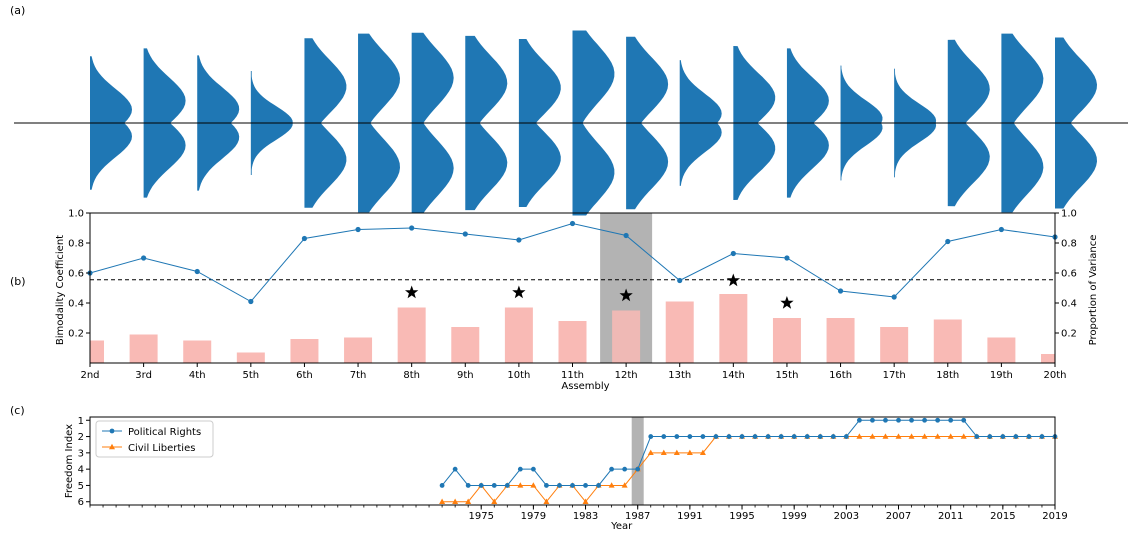 This screenshot has height=533, width=1128. I want to click on y-axis-label-right: Proportion of Variance, so click(1093, 290).